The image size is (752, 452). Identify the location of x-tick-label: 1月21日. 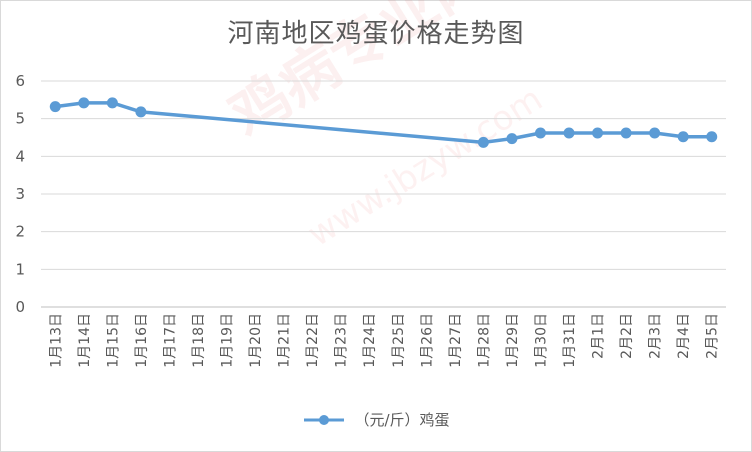
(285, 340).